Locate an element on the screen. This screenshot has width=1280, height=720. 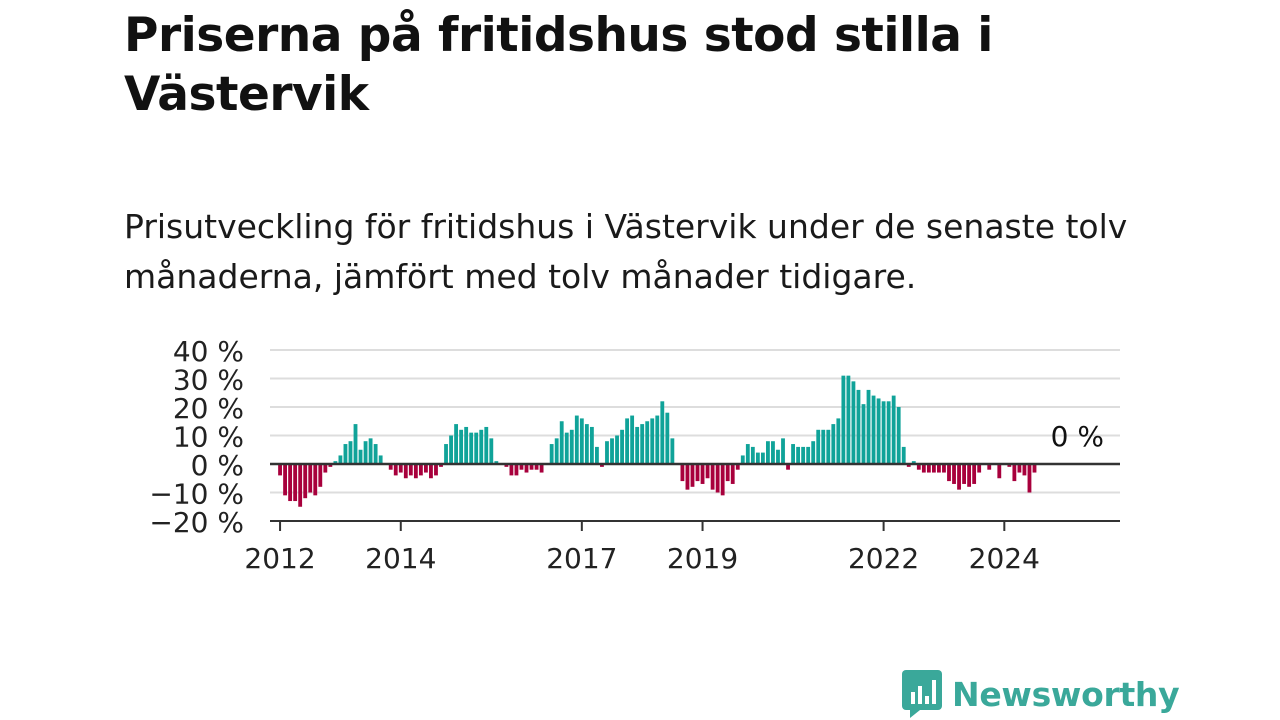
y-tick-label: 10 % is located at coordinates (208, 437).